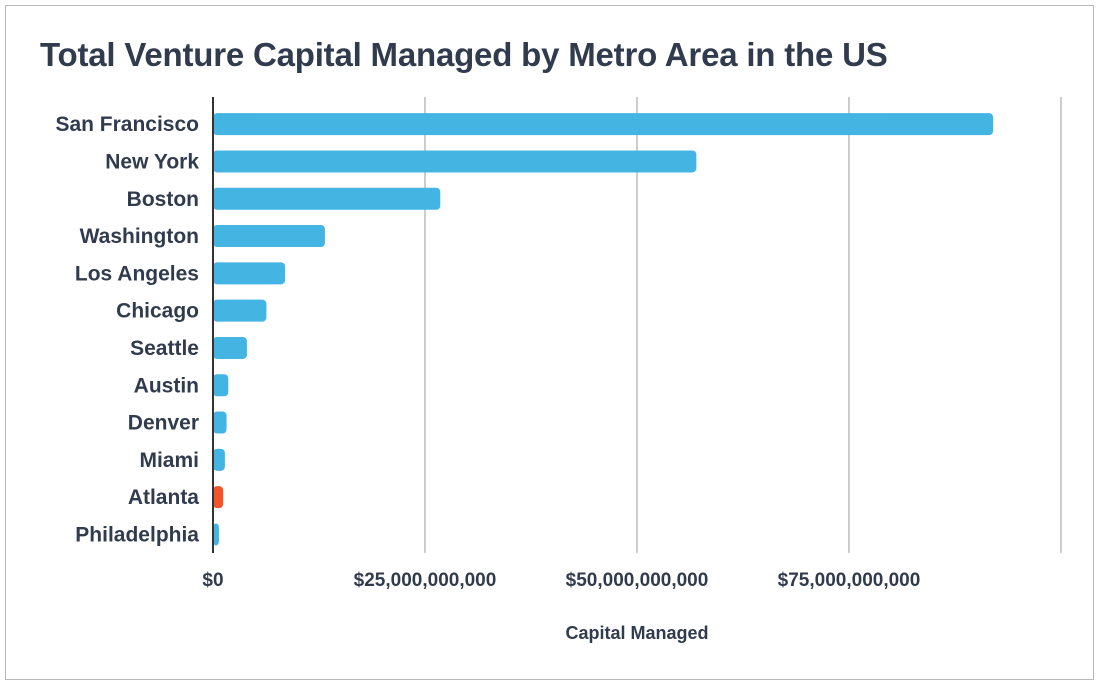 This screenshot has width=1101, height=687. What do you see at coordinates (163, 497) in the screenshot?
I see `category-label: Atlanta` at bounding box center [163, 497].